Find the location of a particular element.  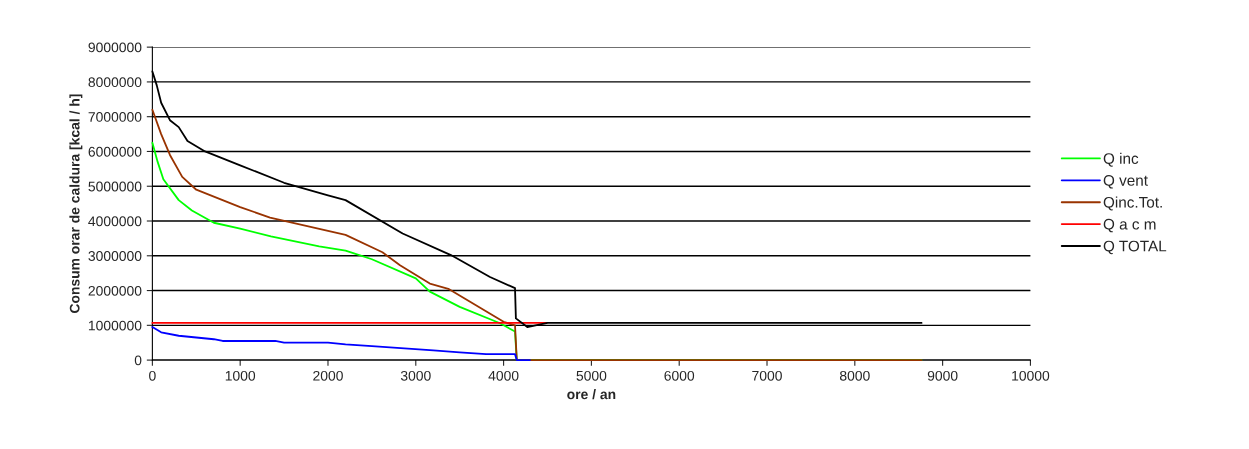

x-tick-label: 7000 is located at coordinates (767, 375).